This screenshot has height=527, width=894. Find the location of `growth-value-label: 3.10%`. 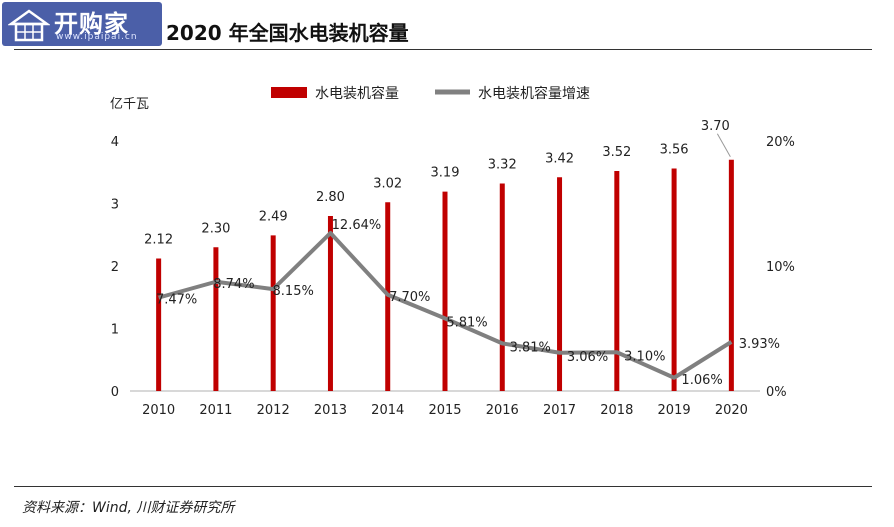

growth-value-label: 3.10% is located at coordinates (644, 356).